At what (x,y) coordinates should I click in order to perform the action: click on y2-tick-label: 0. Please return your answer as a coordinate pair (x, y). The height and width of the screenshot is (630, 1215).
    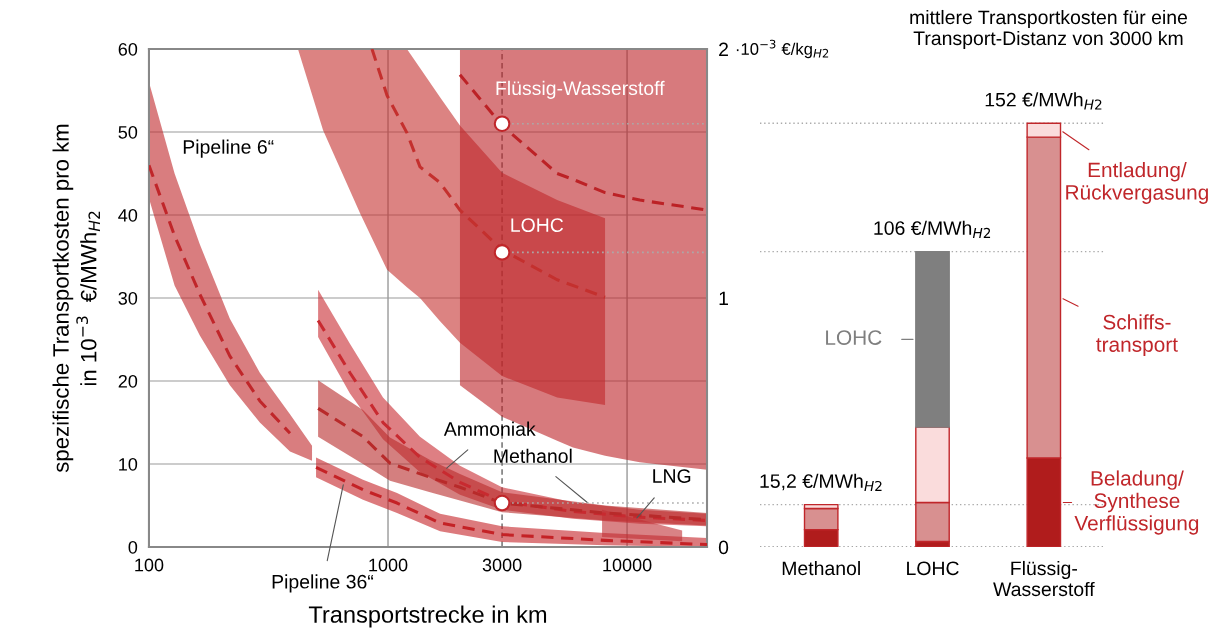
    Looking at the image, I should click on (723, 547).